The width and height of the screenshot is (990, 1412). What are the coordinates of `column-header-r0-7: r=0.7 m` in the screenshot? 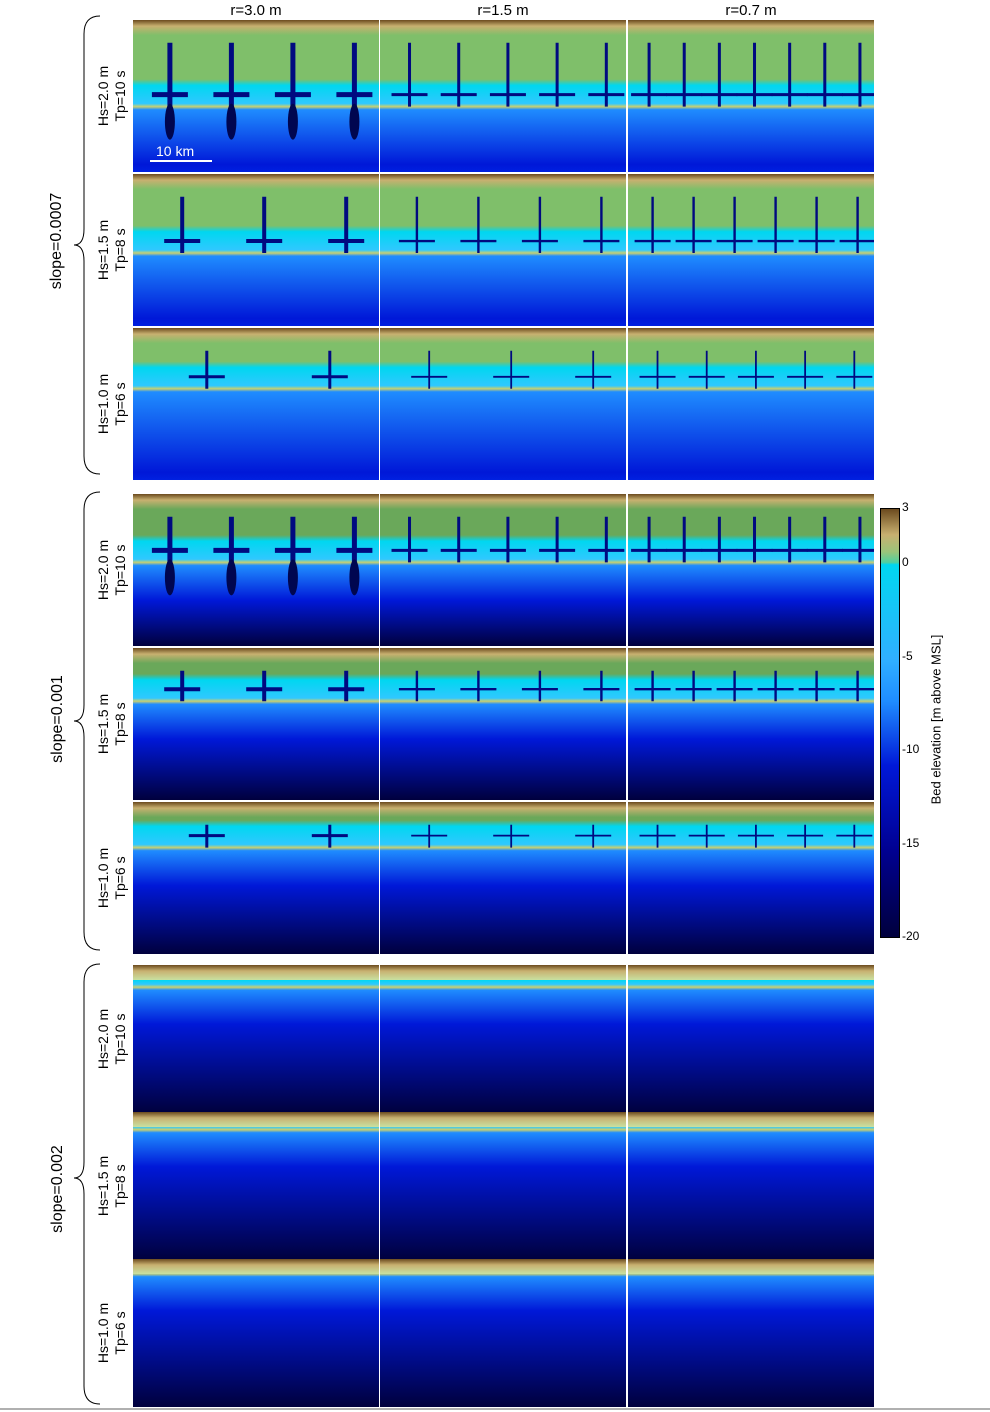 It's located at (751, 10).